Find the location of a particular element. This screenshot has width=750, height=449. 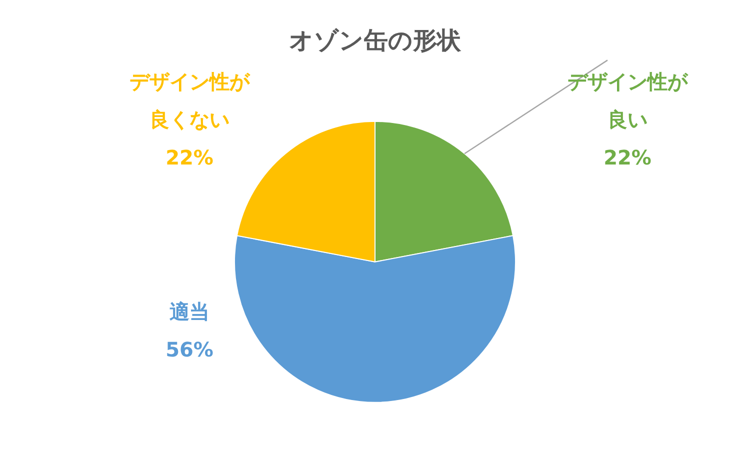

slice-label: 適当 is located at coordinates (190, 311).